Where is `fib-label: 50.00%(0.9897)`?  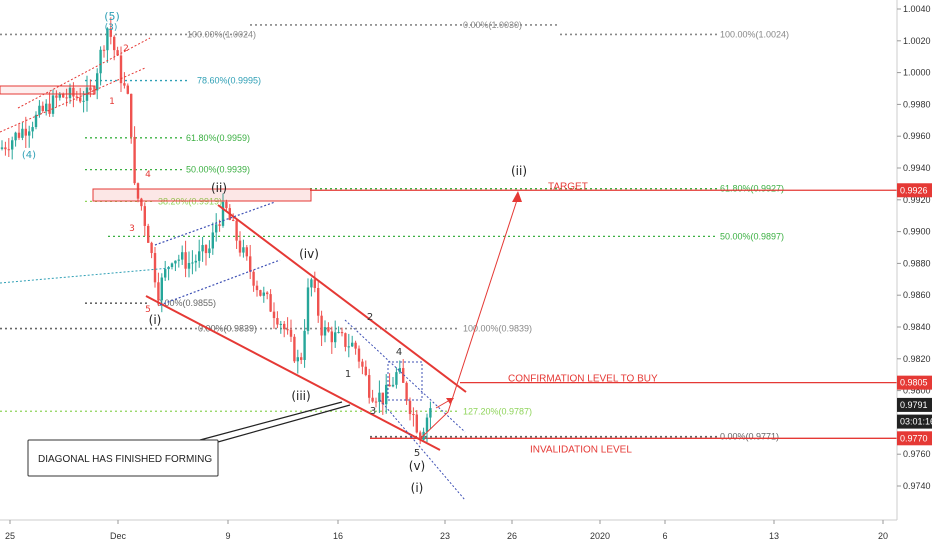 fib-label: 50.00%(0.9897) is located at coordinates (752, 236).